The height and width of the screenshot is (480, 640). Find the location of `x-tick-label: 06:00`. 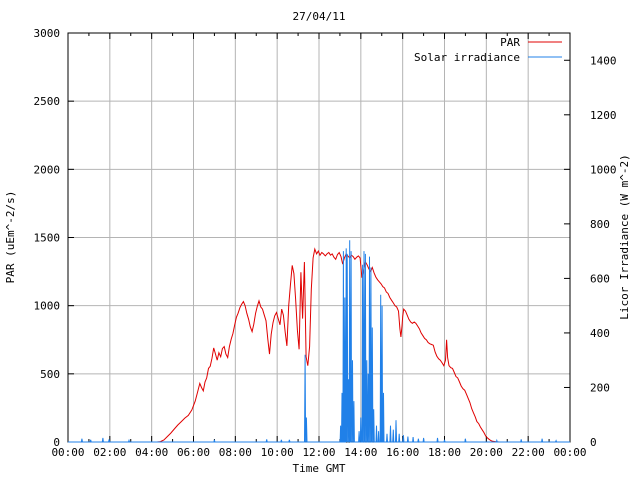

x-tick-label: 06:00 is located at coordinates (193, 452).